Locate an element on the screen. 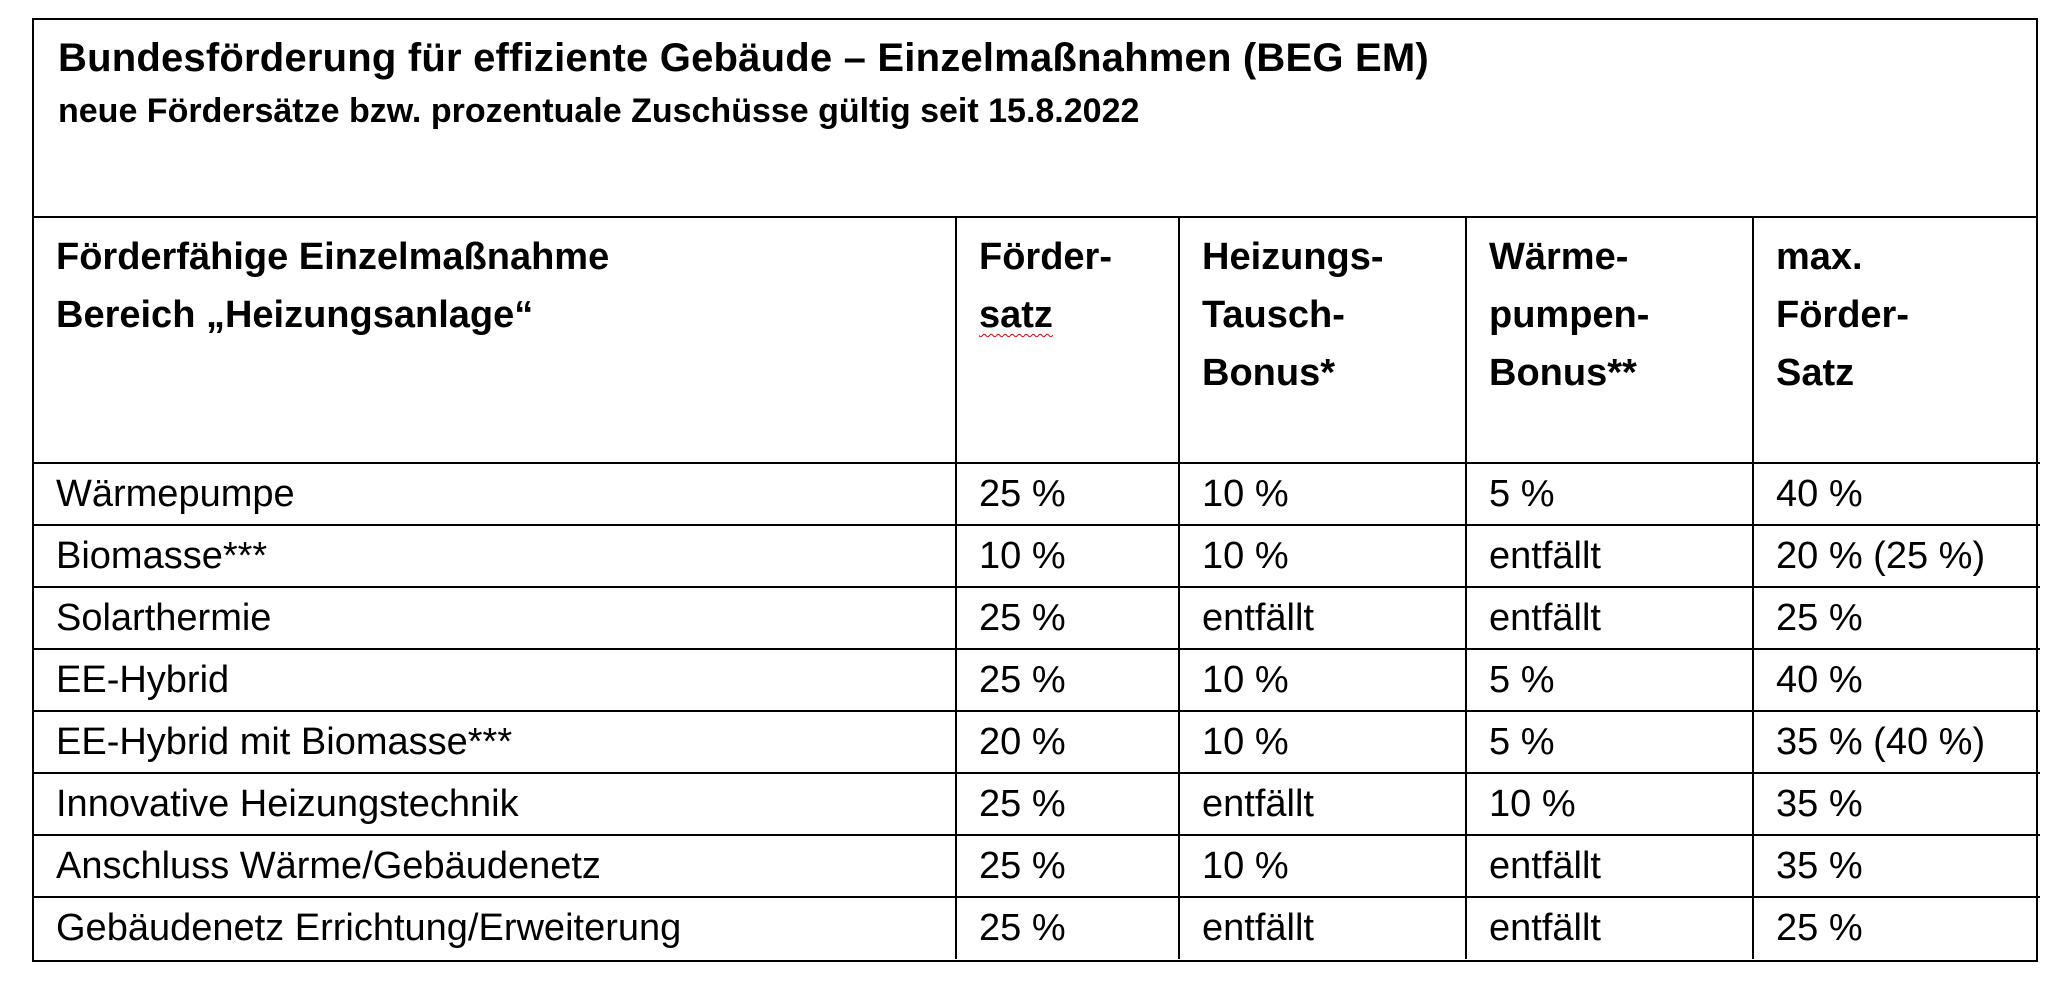 The image size is (2067, 995). table-row: Solarthermie 25 % entfällt entfällt 25 % is located at coordinates (1037, 618).